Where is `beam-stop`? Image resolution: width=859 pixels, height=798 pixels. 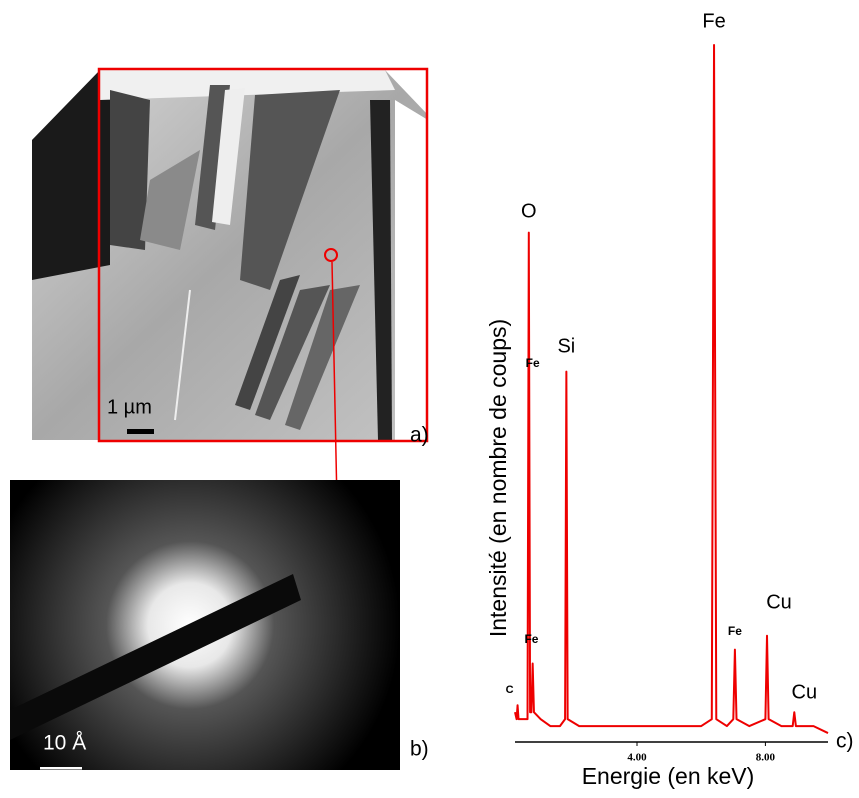
beam-stop is located at coordinates (155, 657).